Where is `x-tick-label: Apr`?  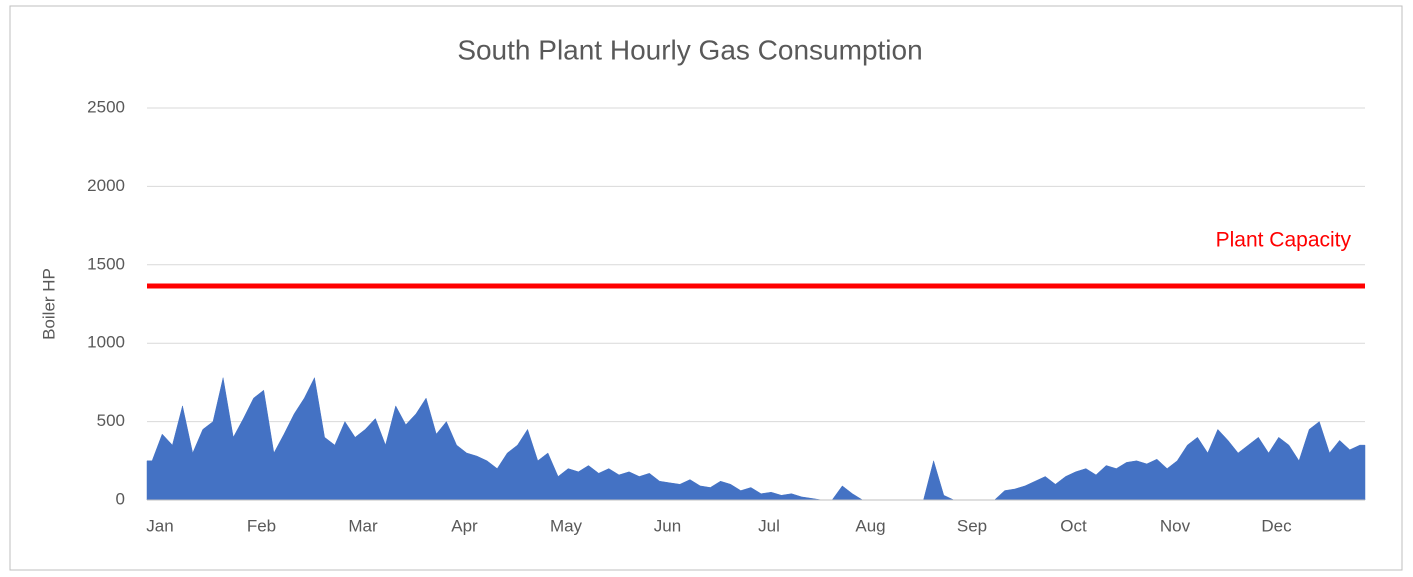 x-tick-label: Apr is located at coordinates (464, 525).